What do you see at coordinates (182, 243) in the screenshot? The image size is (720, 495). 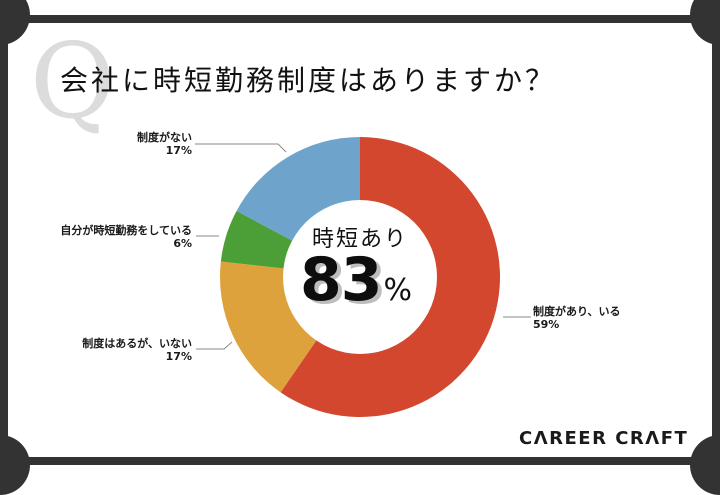 I see `label-pct: 6%` at bounding box center [182, 243].